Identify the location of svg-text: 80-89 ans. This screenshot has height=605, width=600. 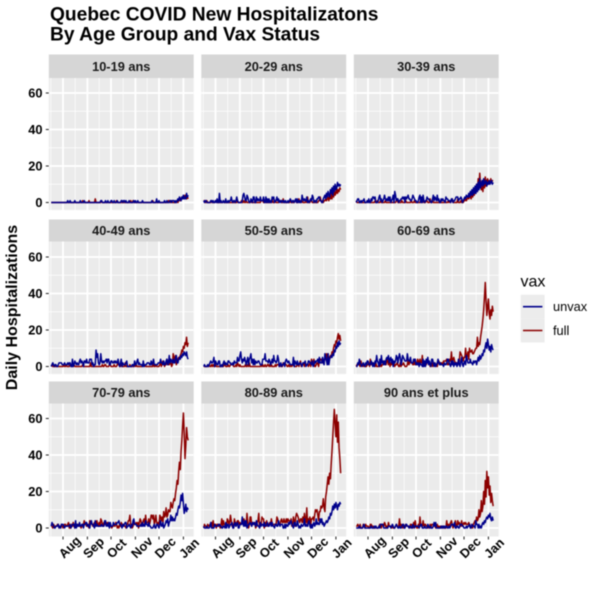
(274, 392).